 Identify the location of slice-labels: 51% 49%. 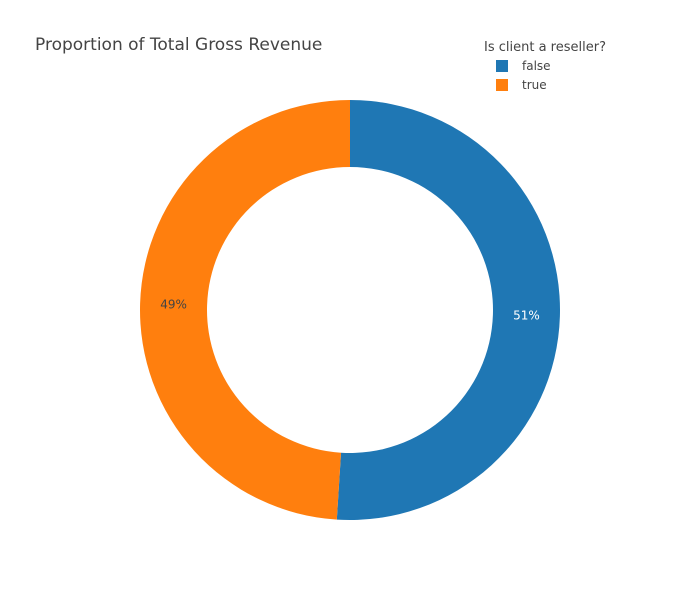
(349, 309).